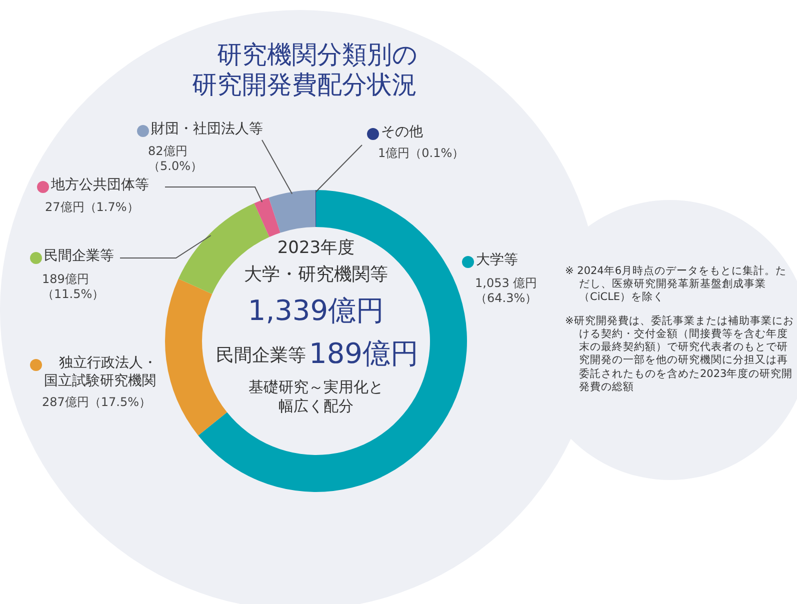 This screenshot has width=797, height=604. I want to click on text: 民間企業等, so click(260, 356).